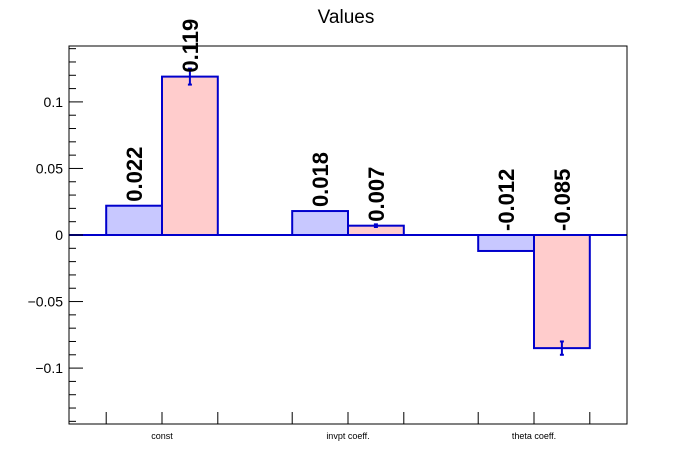 The height and width of the screenshot is (472, 696). I want to click on data-label-1-3: -0.012, so click(506, 200).